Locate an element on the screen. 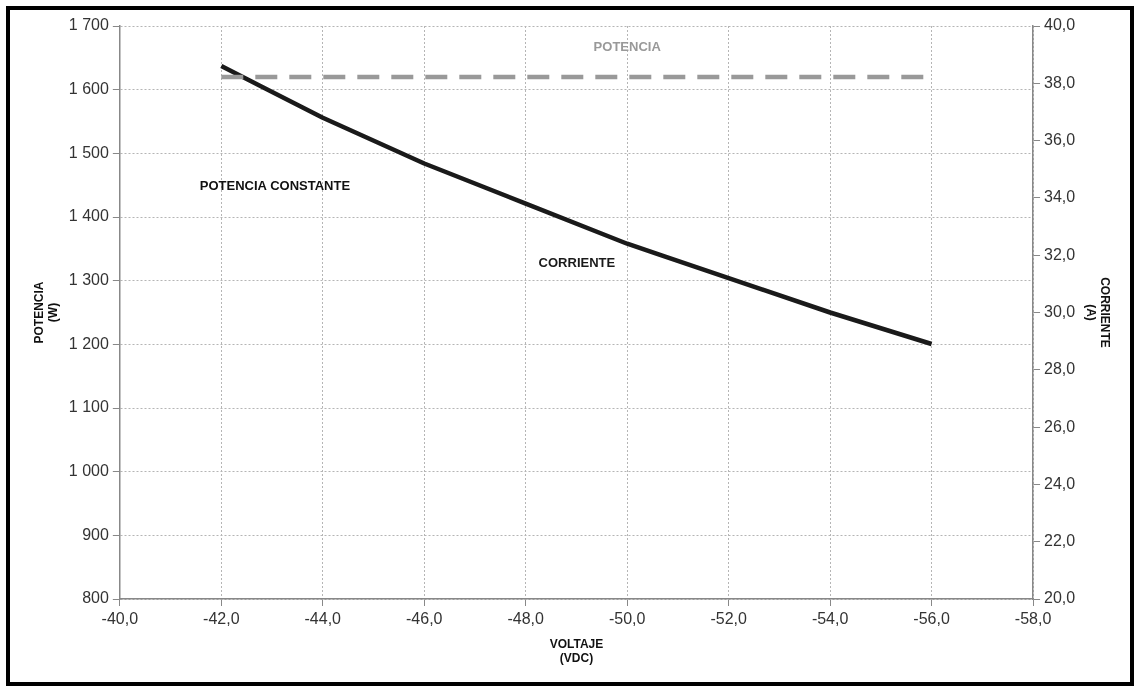 The height and width of the screenshot is (692, 1144). y2-tick-label: 20,0 is located at coordinates (1060, 598).